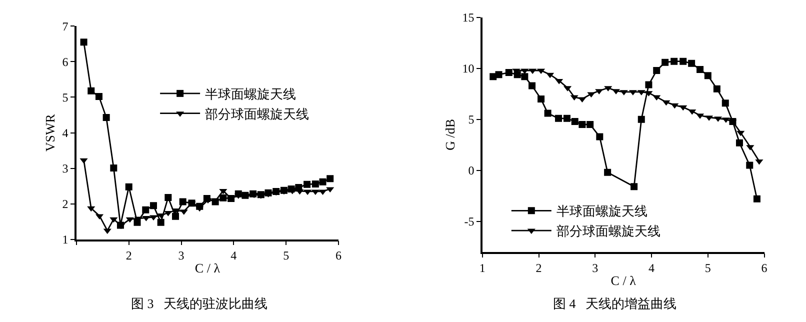  Describe the element at coordinates (482, 268) in the screenshot. I see `x-tick-label: 1` at that location.